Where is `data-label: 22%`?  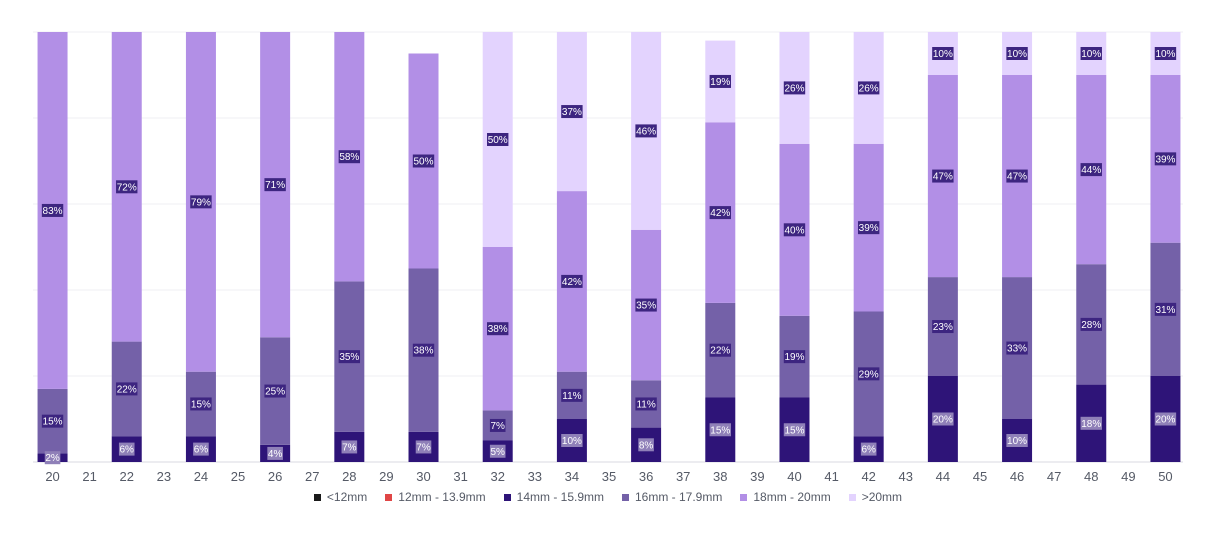
data-label: 22% is located at coordinates (127, 389).